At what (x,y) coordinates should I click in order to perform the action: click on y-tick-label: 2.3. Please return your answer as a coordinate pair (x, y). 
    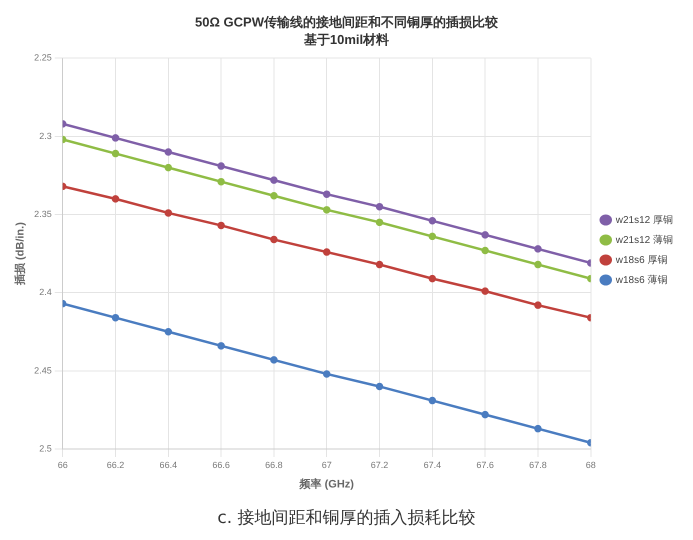
    Looking at the image, I should click on (45, 135).